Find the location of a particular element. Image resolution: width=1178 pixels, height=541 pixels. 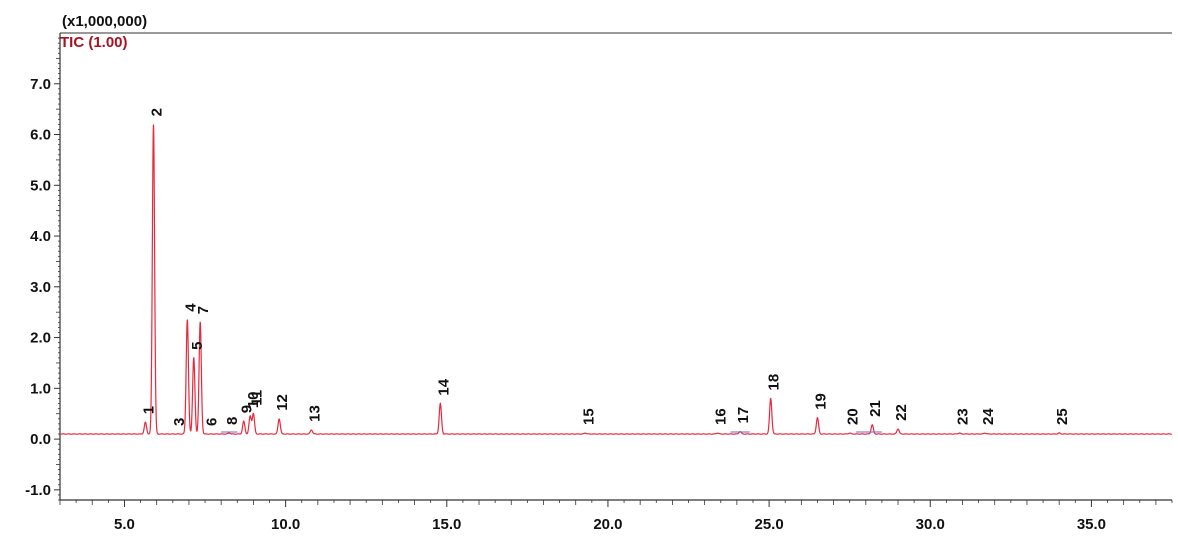

peak-label-4: 4 is located at coordinates (190, 307).